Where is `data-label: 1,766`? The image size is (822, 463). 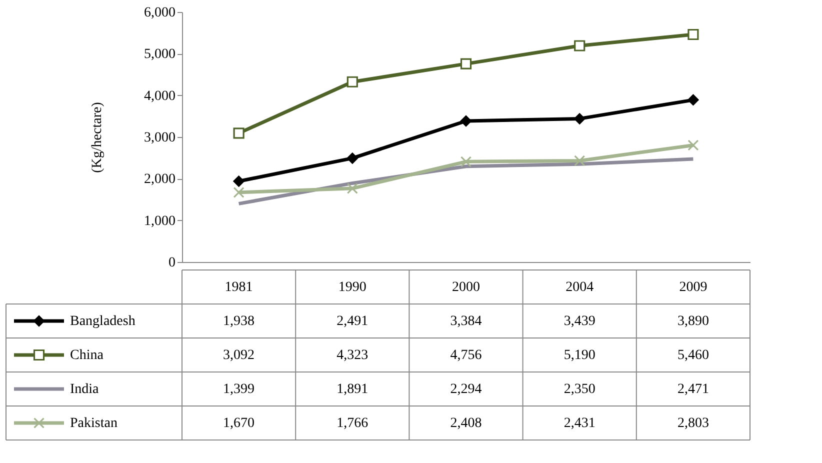 data-label: 1,766 is located at coordinates (352, 423).